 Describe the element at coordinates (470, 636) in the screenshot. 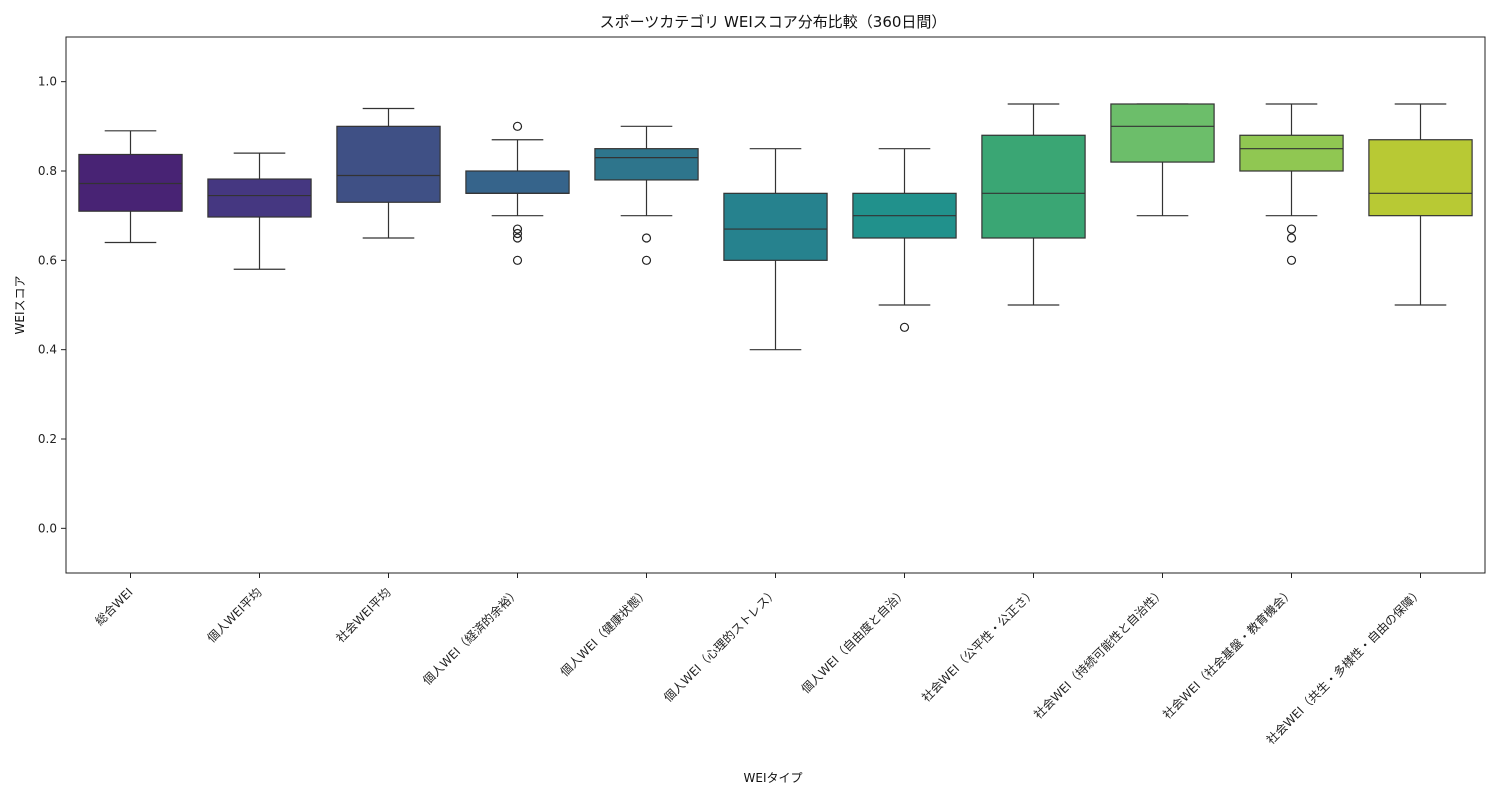

I see `x-tick-label: 個人WEI（経済的余裕）` at that location.